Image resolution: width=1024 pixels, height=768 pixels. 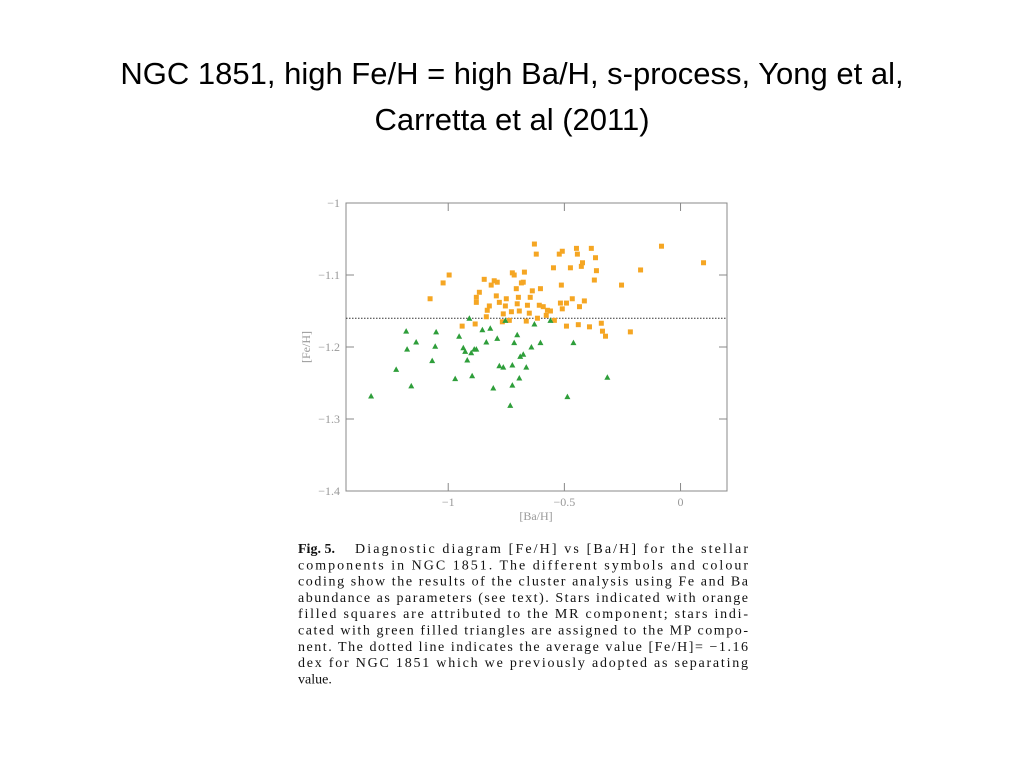 I want to click on y-axis-label: [Fe/H], so click(x=306, y=347).